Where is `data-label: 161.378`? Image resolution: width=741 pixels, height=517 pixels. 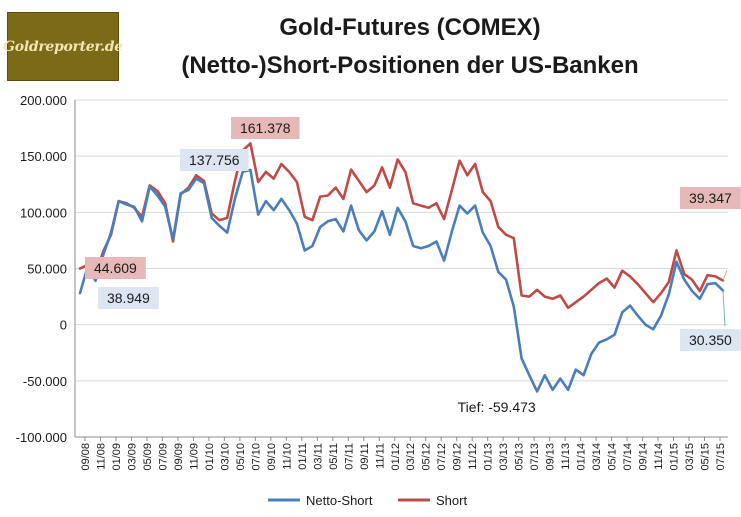 data-label: 161.378 is located at coordinates (265, 128).